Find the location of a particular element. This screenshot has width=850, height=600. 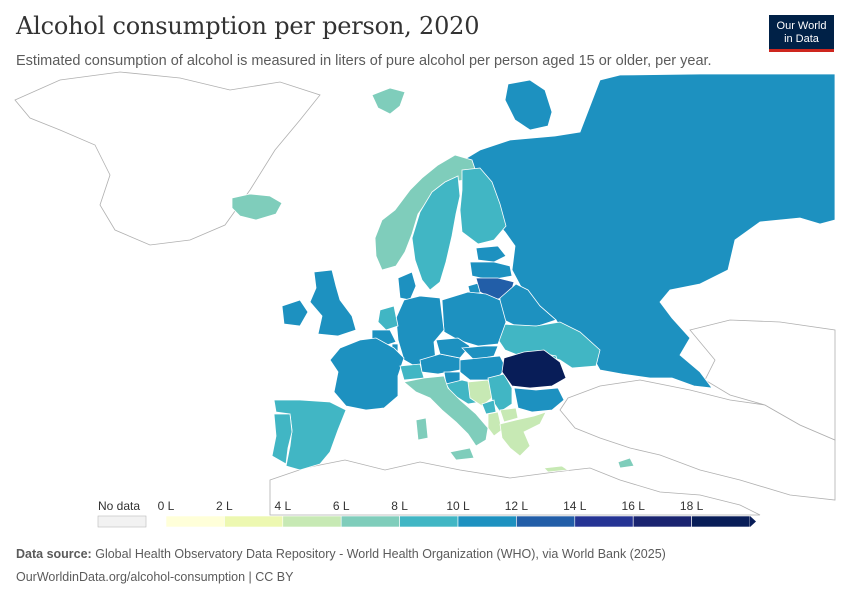

country-hungary is located at coordinates (483, 368).